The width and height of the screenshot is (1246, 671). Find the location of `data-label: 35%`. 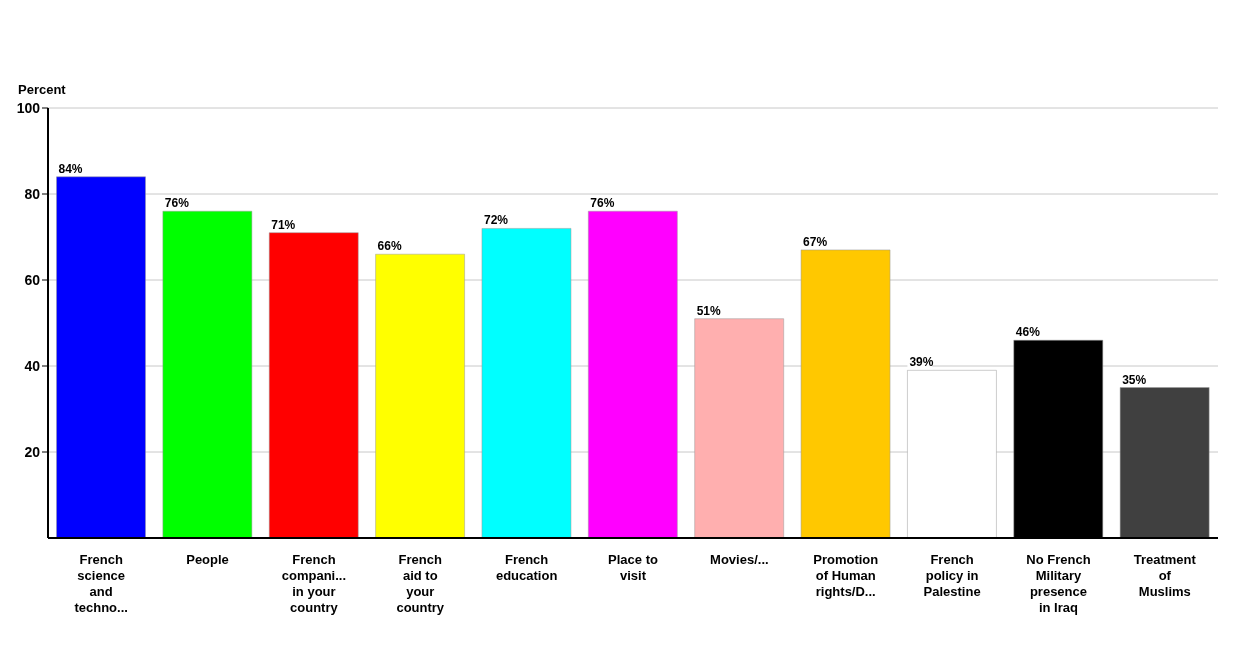

data-label: 35% is located at coordinates (1134, 379).